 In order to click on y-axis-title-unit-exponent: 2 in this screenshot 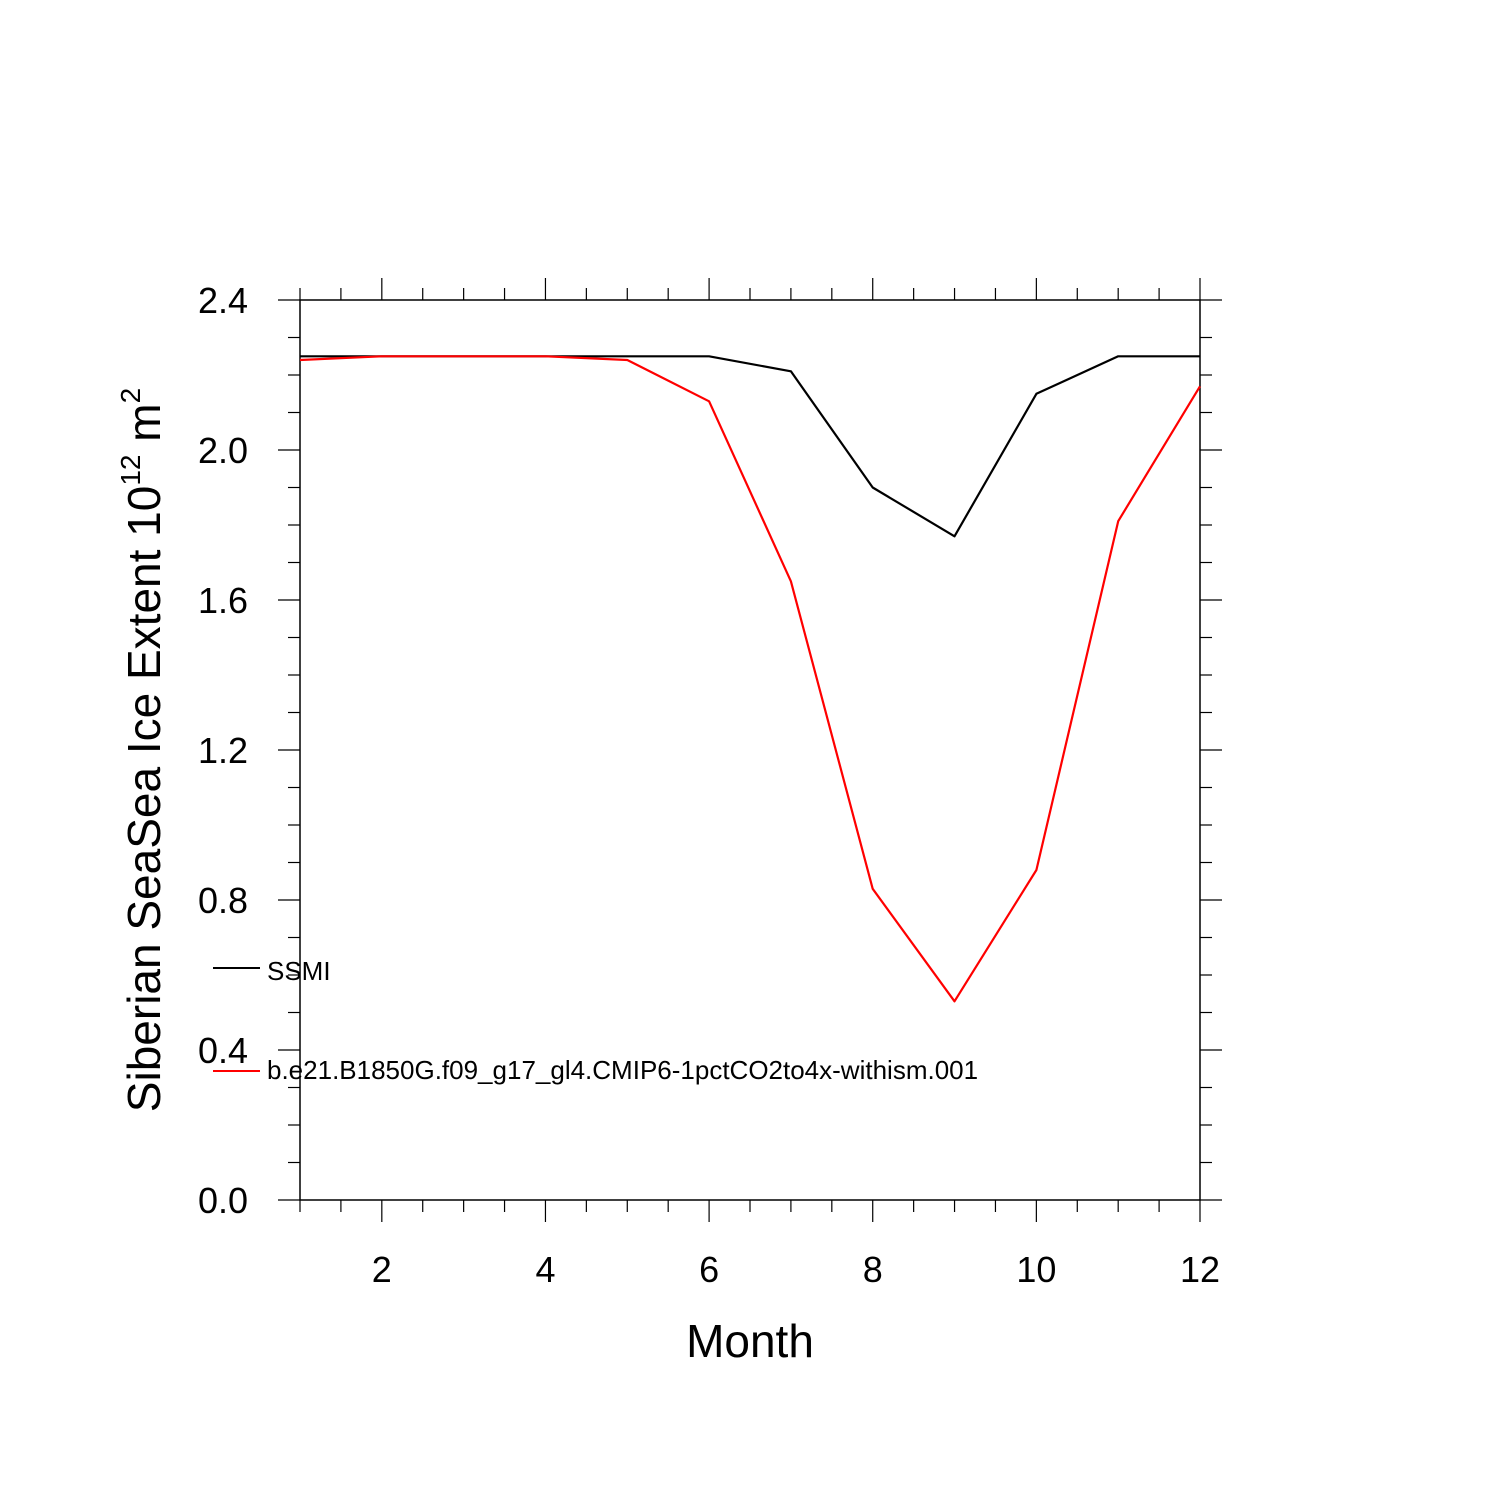, I will do `click(130, 396)`.